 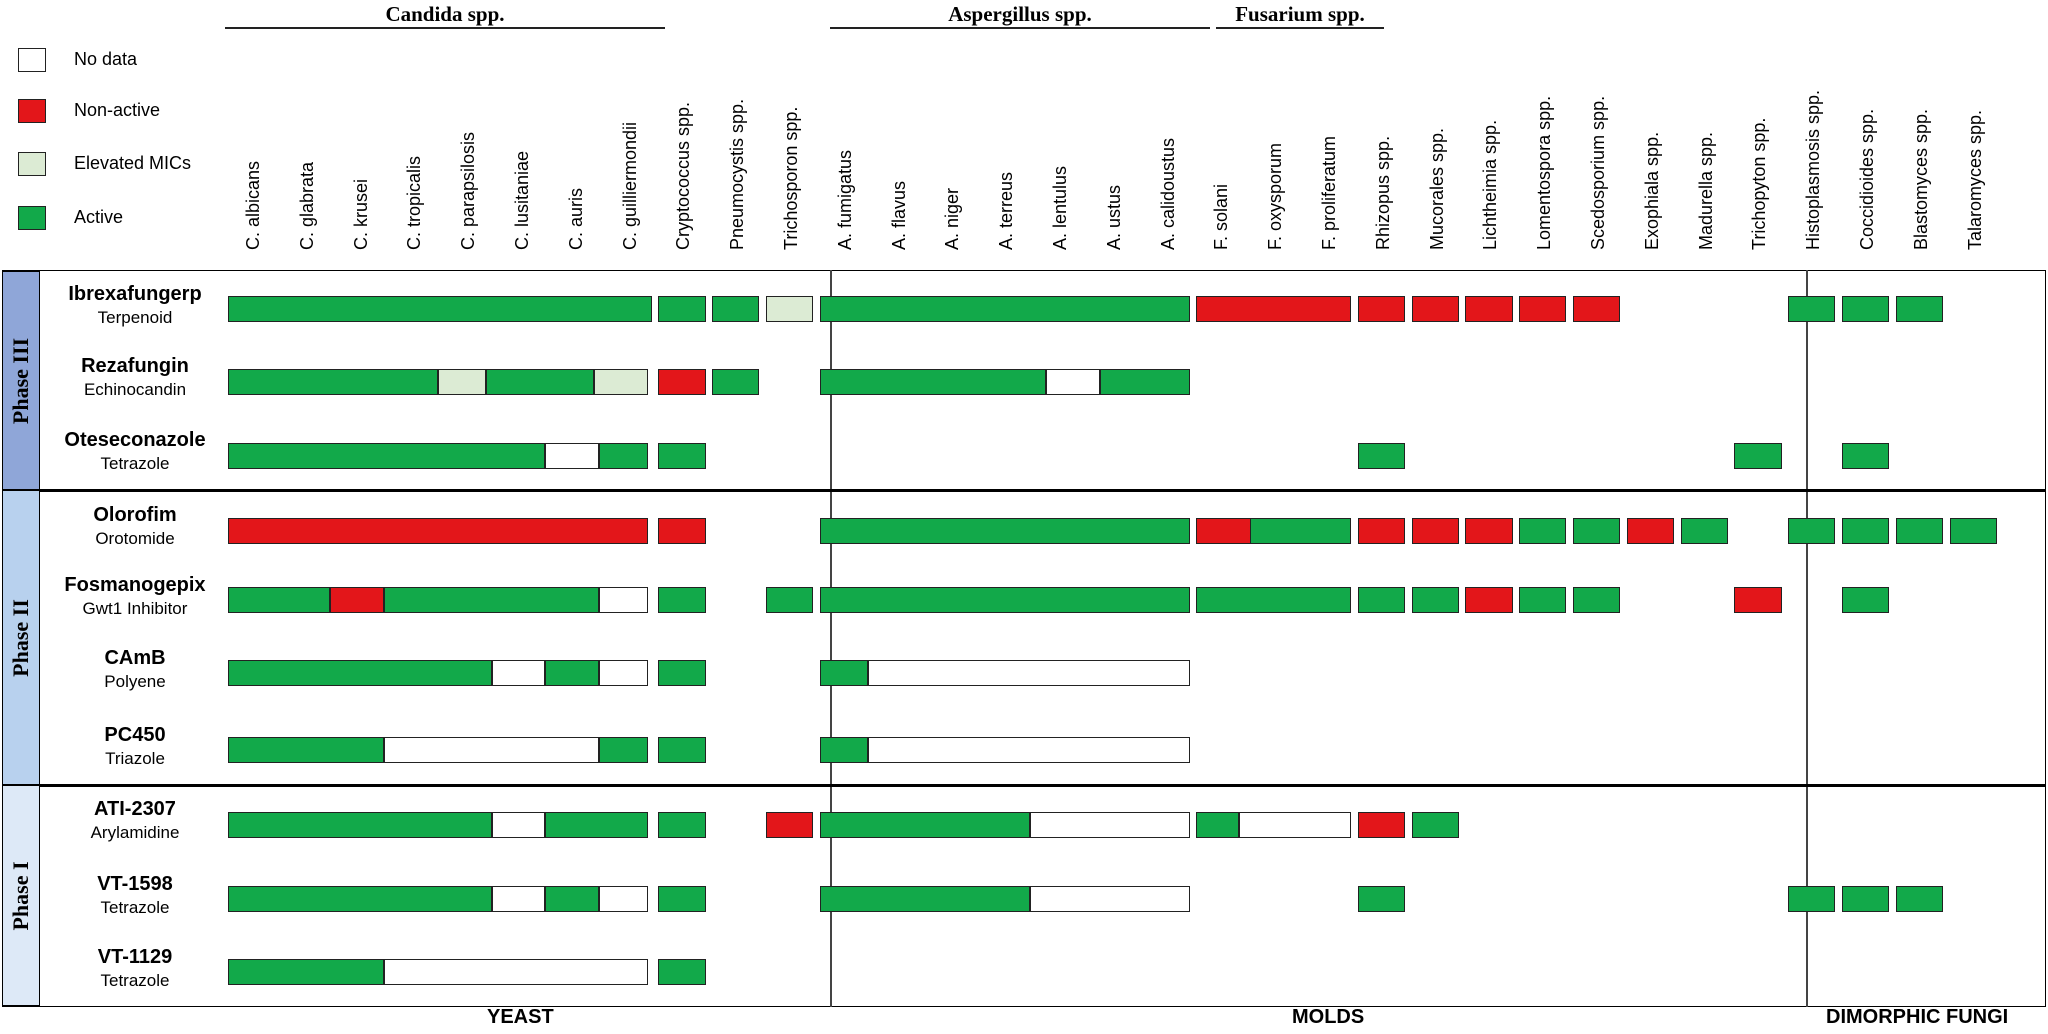 What do you see at coordinates (32, 60) in the screenshot?
I see `legend-swatch-nodata` at bounding box center [32, 60].